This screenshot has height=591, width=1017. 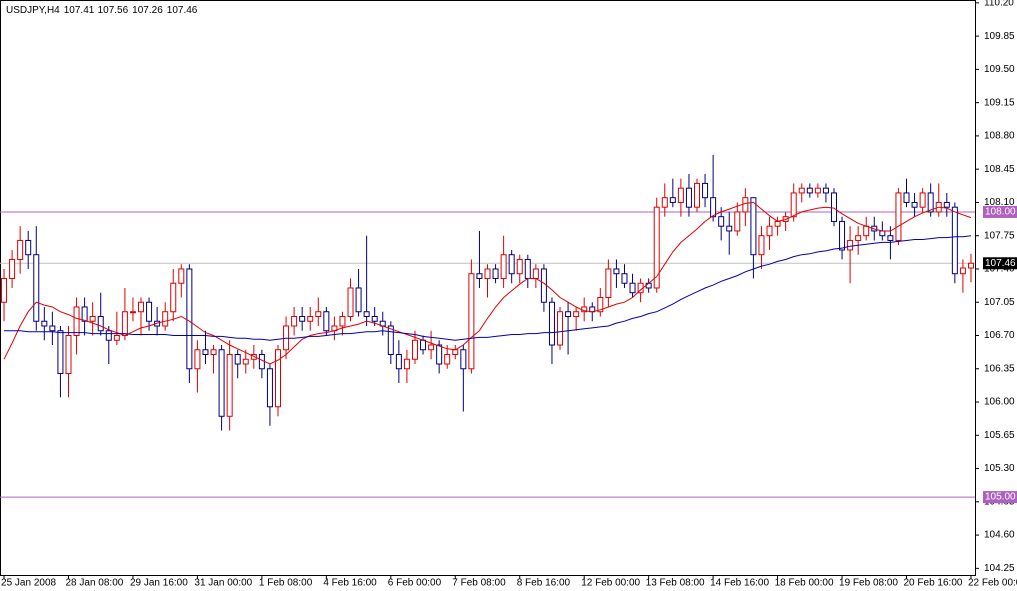 I want to click on y-tick-label: 109.15, so click(x=999, y=102).